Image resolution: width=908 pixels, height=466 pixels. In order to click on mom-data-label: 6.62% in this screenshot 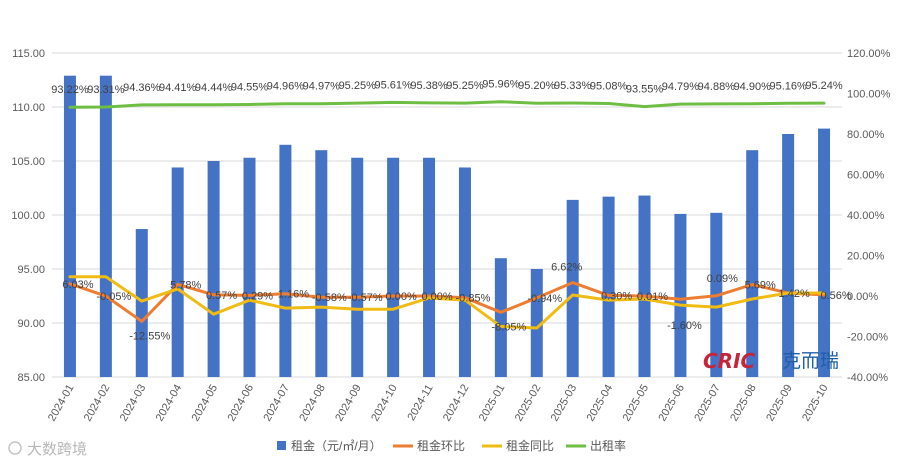, I will do `click(566, 268)`.